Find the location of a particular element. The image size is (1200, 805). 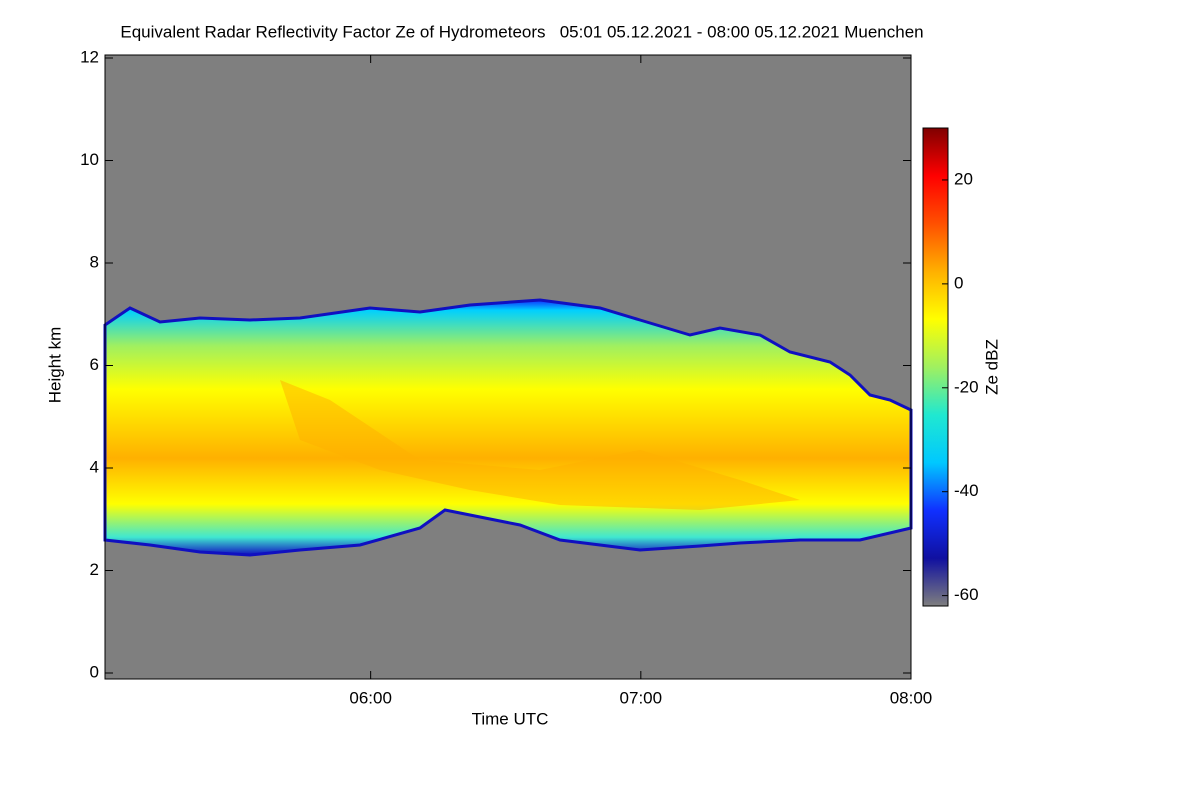

x-tick-label: 07:00 is located at coordinates (641, 697).